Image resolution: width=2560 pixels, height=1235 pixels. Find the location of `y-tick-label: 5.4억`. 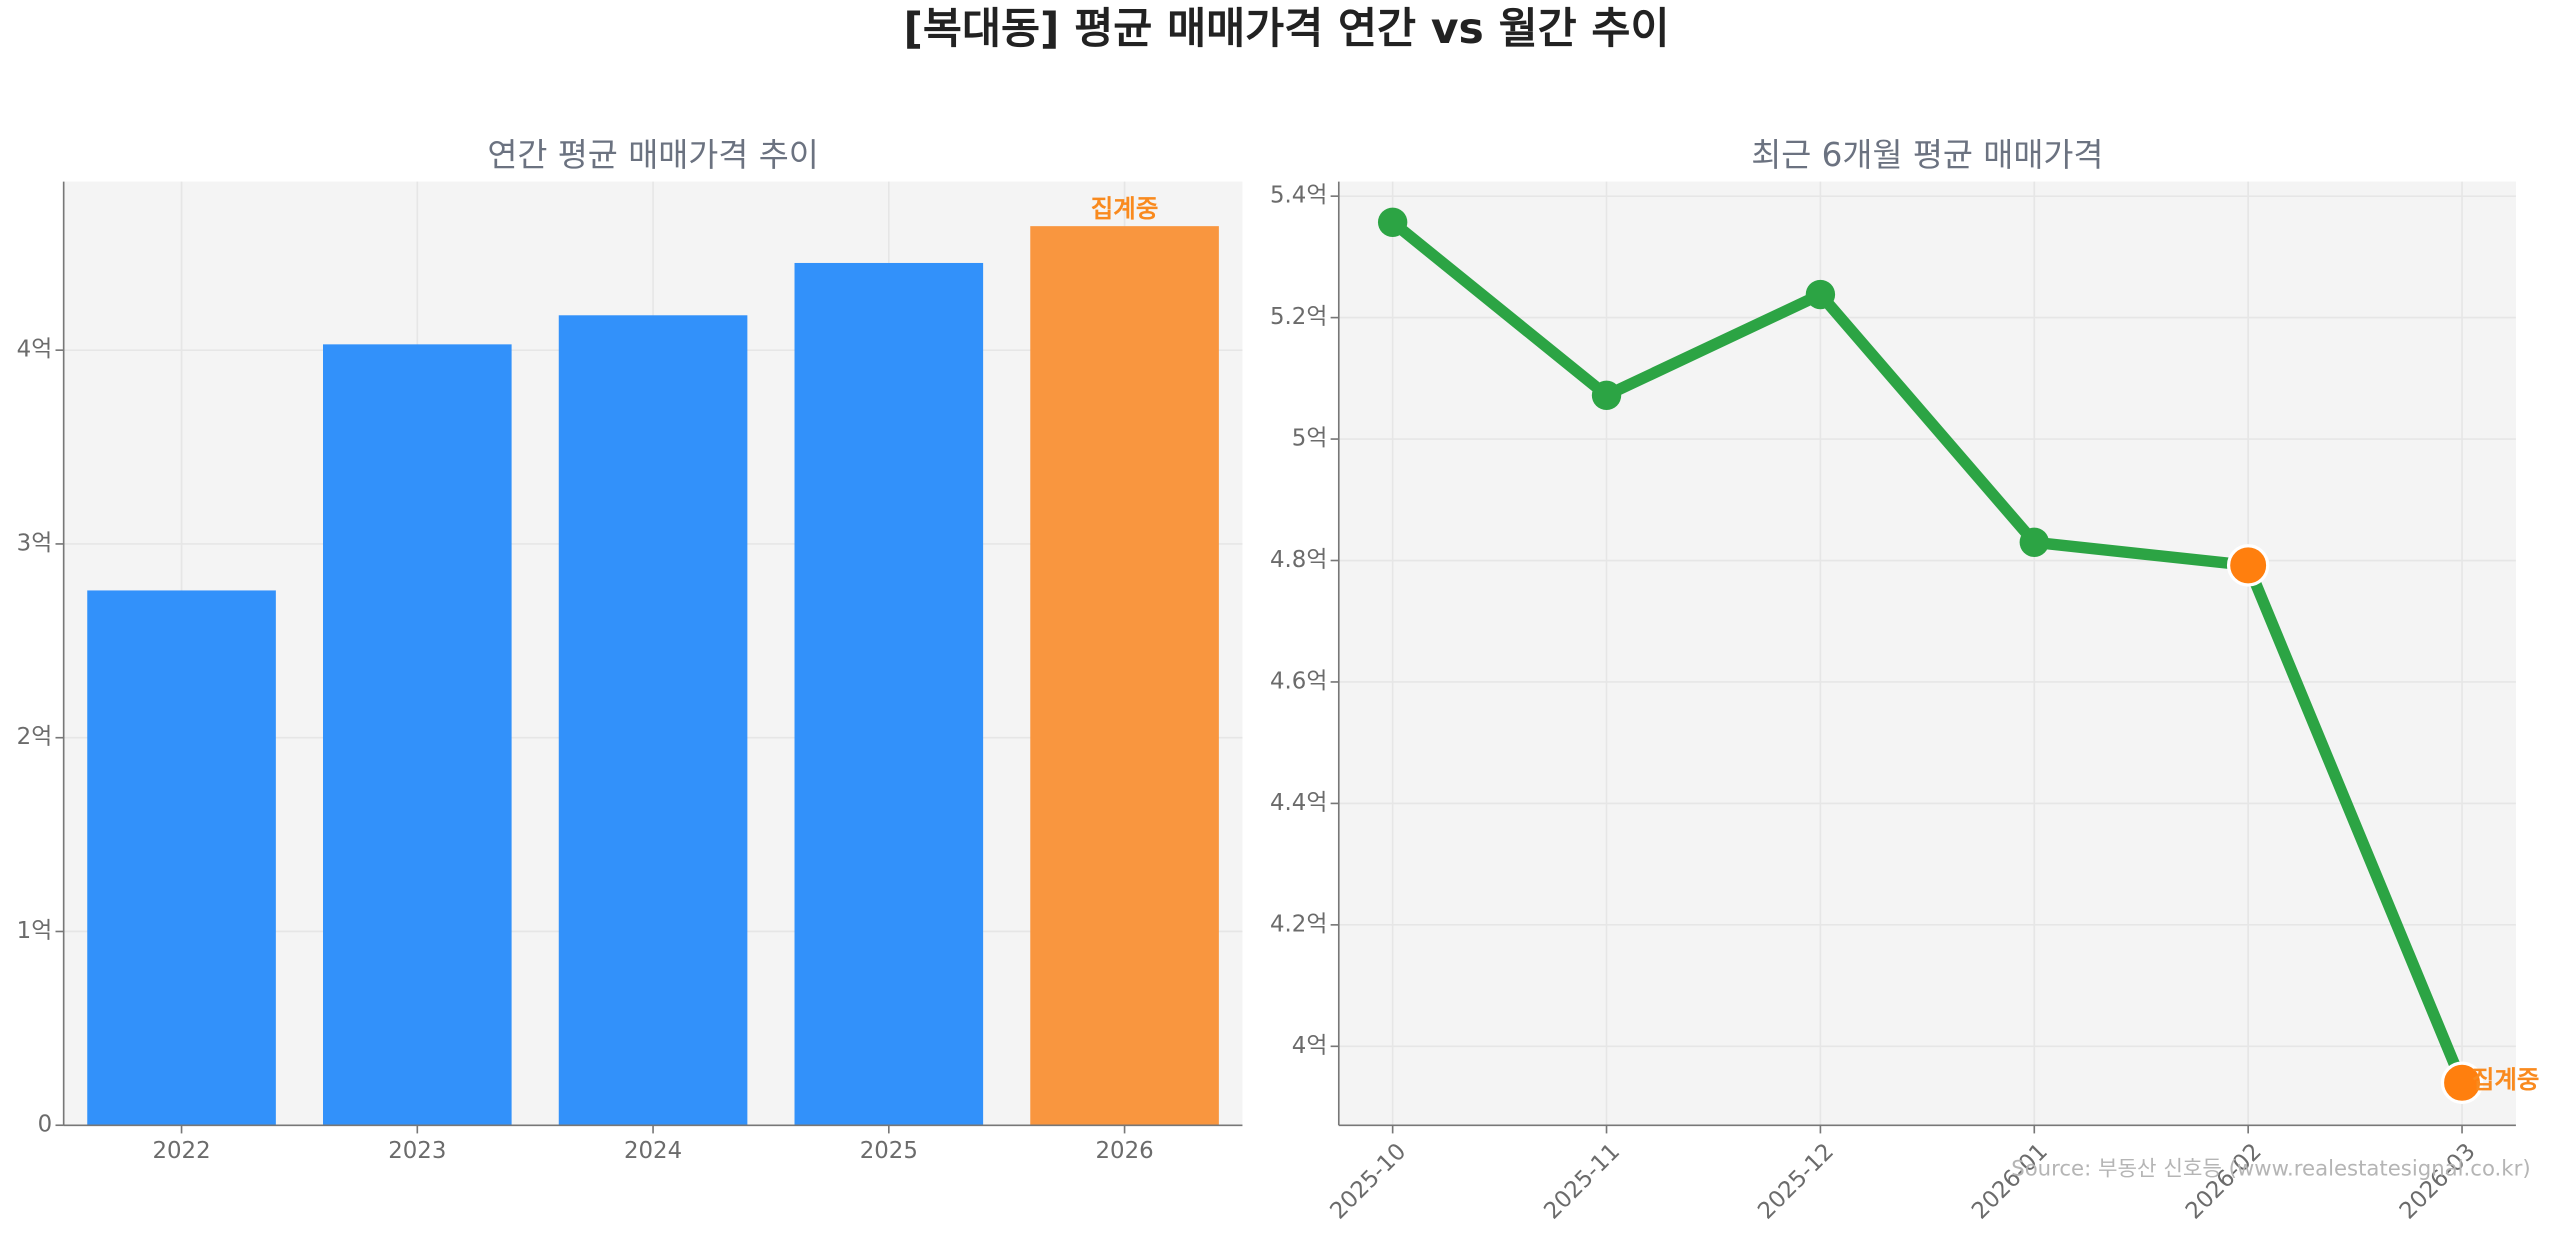

y-tick-label: 5.4억 is located at coordinates (1298, 196).